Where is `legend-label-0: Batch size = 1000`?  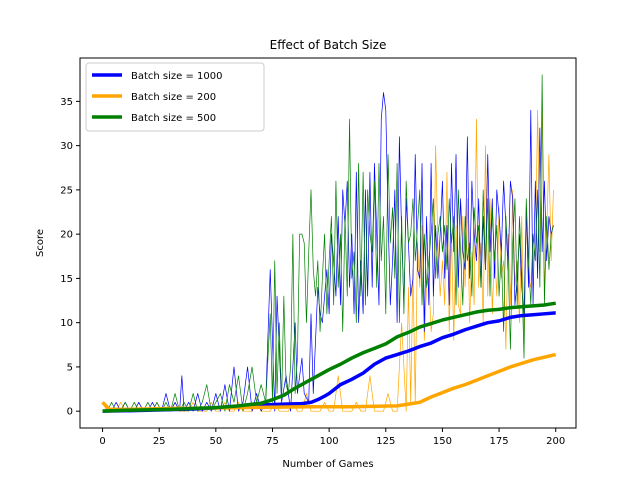
legend-label-0: Batch size = 1000 is located at coordinates (177, 76).